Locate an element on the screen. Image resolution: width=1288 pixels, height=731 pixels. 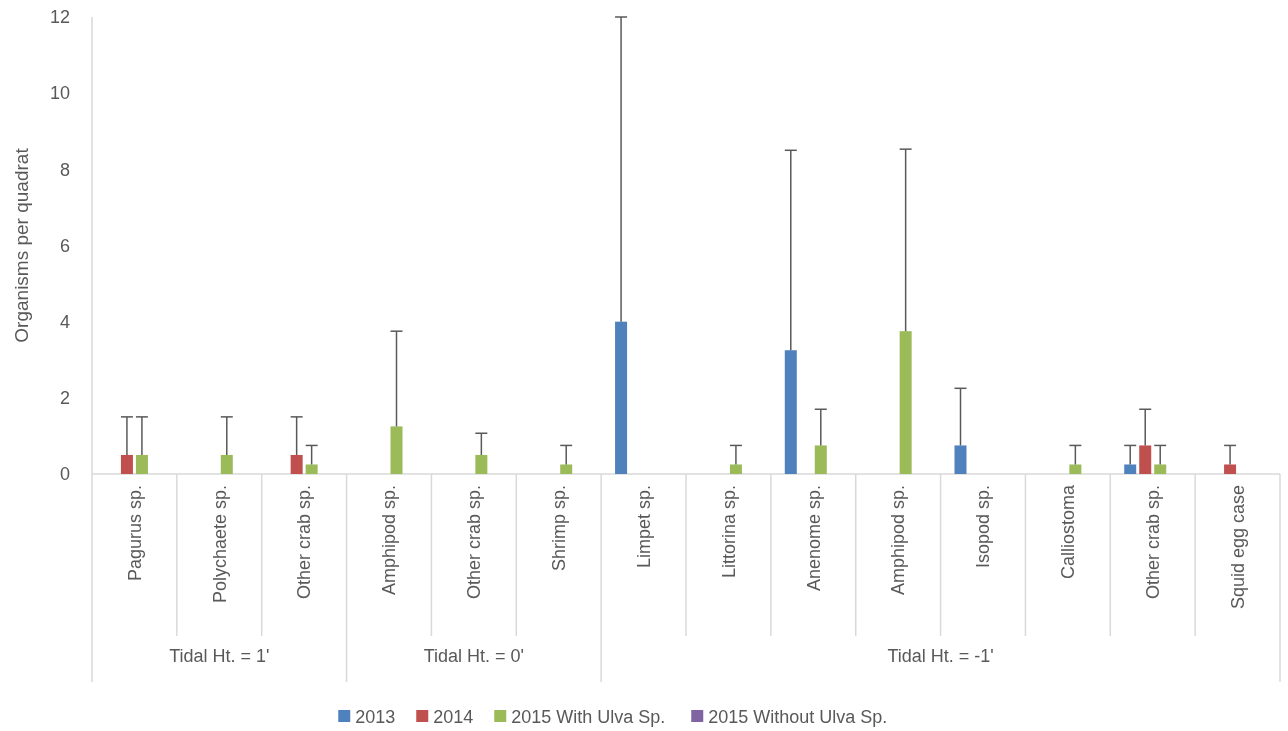
text: Tidal Ht. = -1' is located at coordinates (940, 656).